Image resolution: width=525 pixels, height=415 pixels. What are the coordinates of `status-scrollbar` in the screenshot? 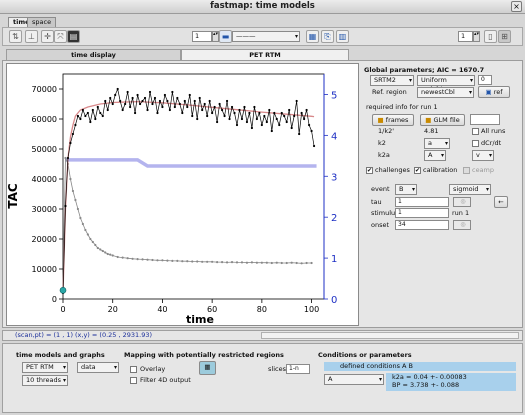 It's located at (390, 335).